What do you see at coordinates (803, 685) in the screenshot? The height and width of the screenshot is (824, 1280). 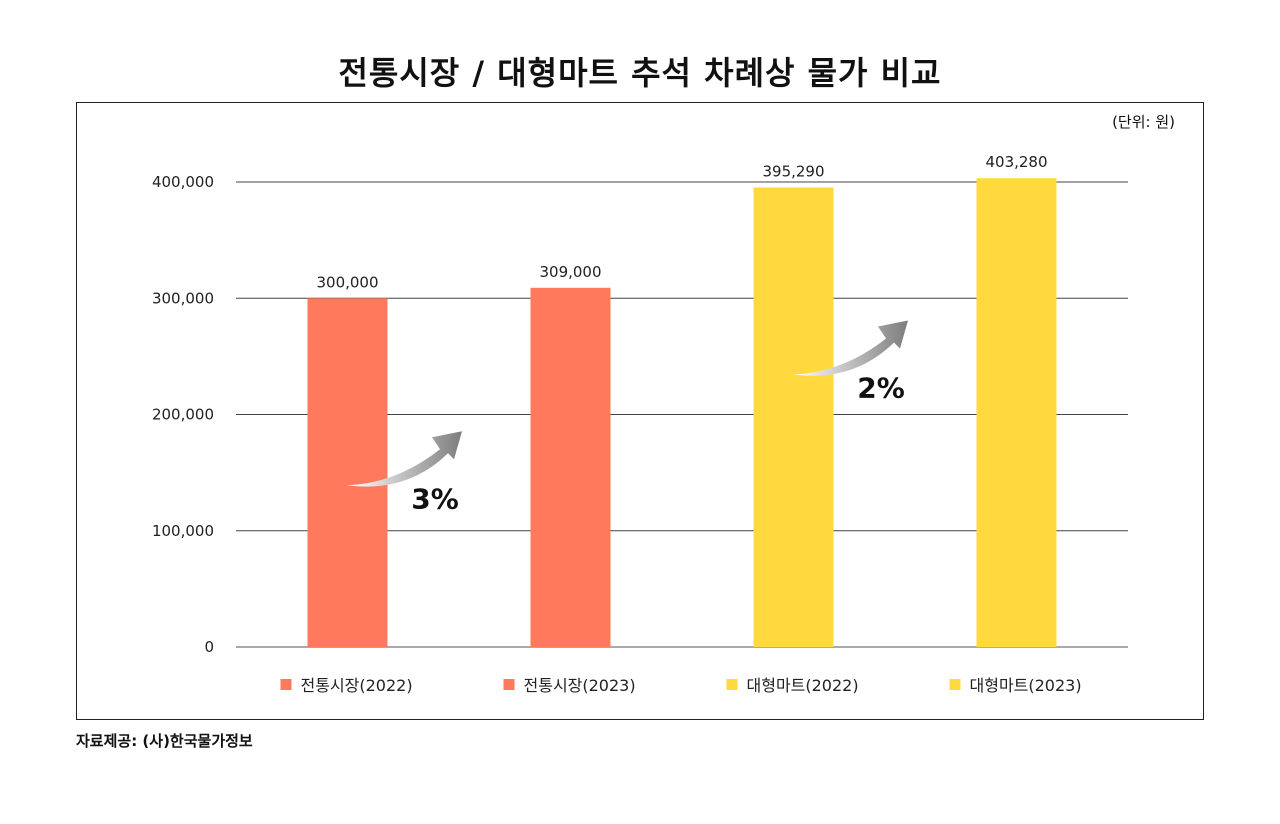 I see `legend-label: 대형마트(2022)` at bounding box center [803, 685].